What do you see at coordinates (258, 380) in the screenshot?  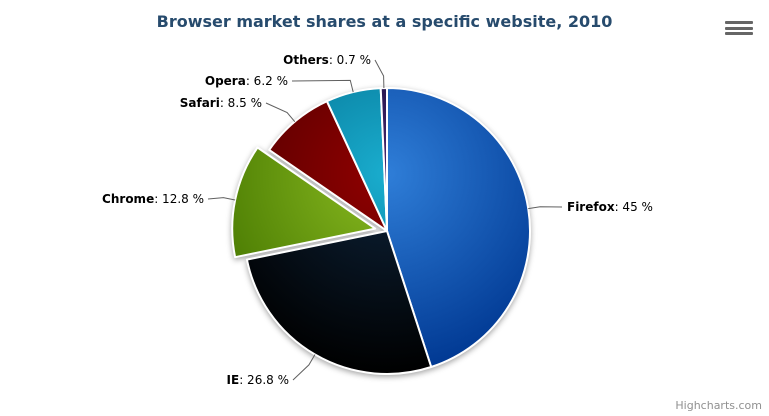 I see `pie-data-label-ie: IE: 26.8 %` at bounding box center [258, 380].